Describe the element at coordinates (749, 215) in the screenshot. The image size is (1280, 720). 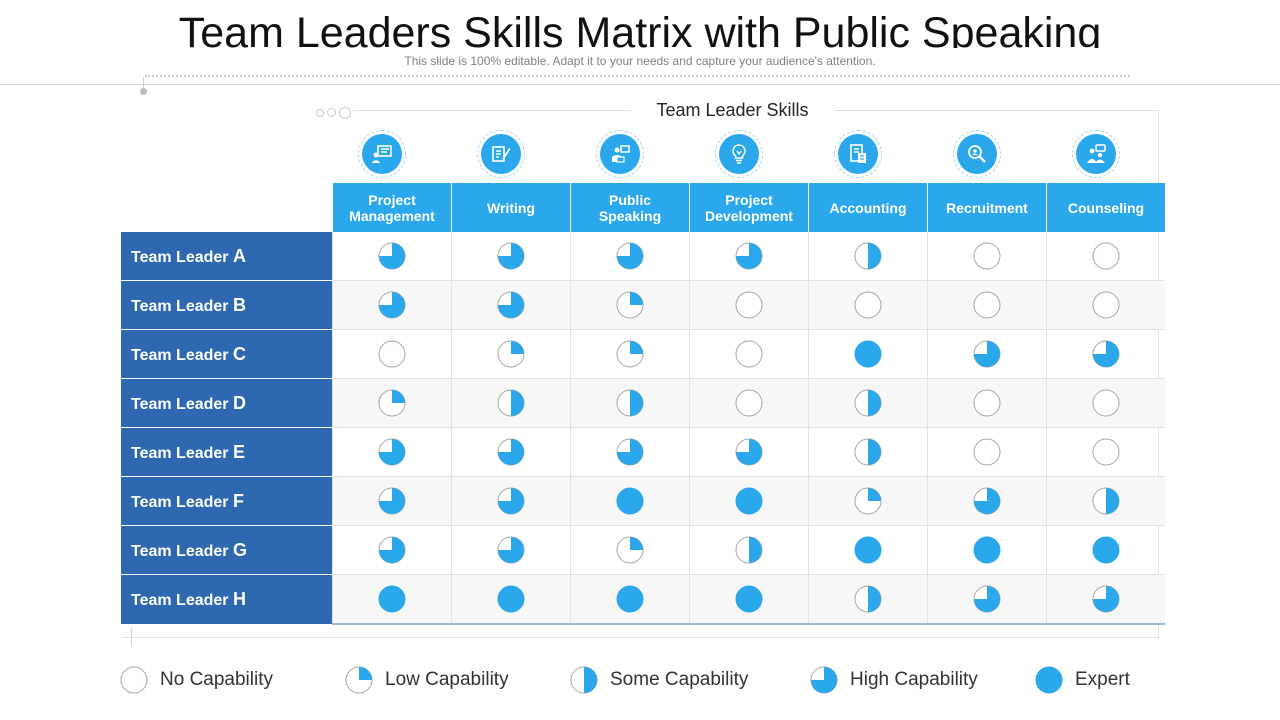
I see `skill-header-line: Development` at that location.